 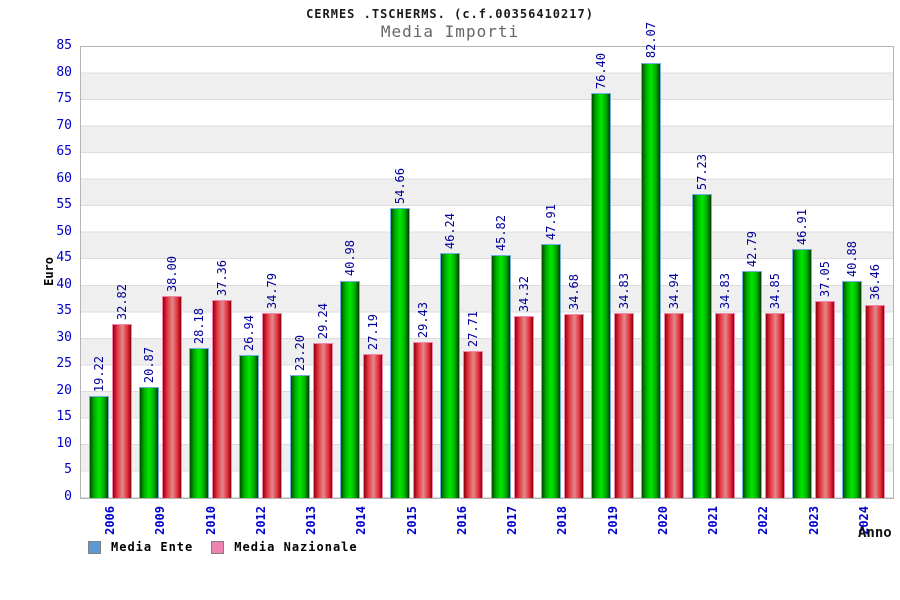 I want to click on bar-value-label: 40.88, so click(x=852, y=259).